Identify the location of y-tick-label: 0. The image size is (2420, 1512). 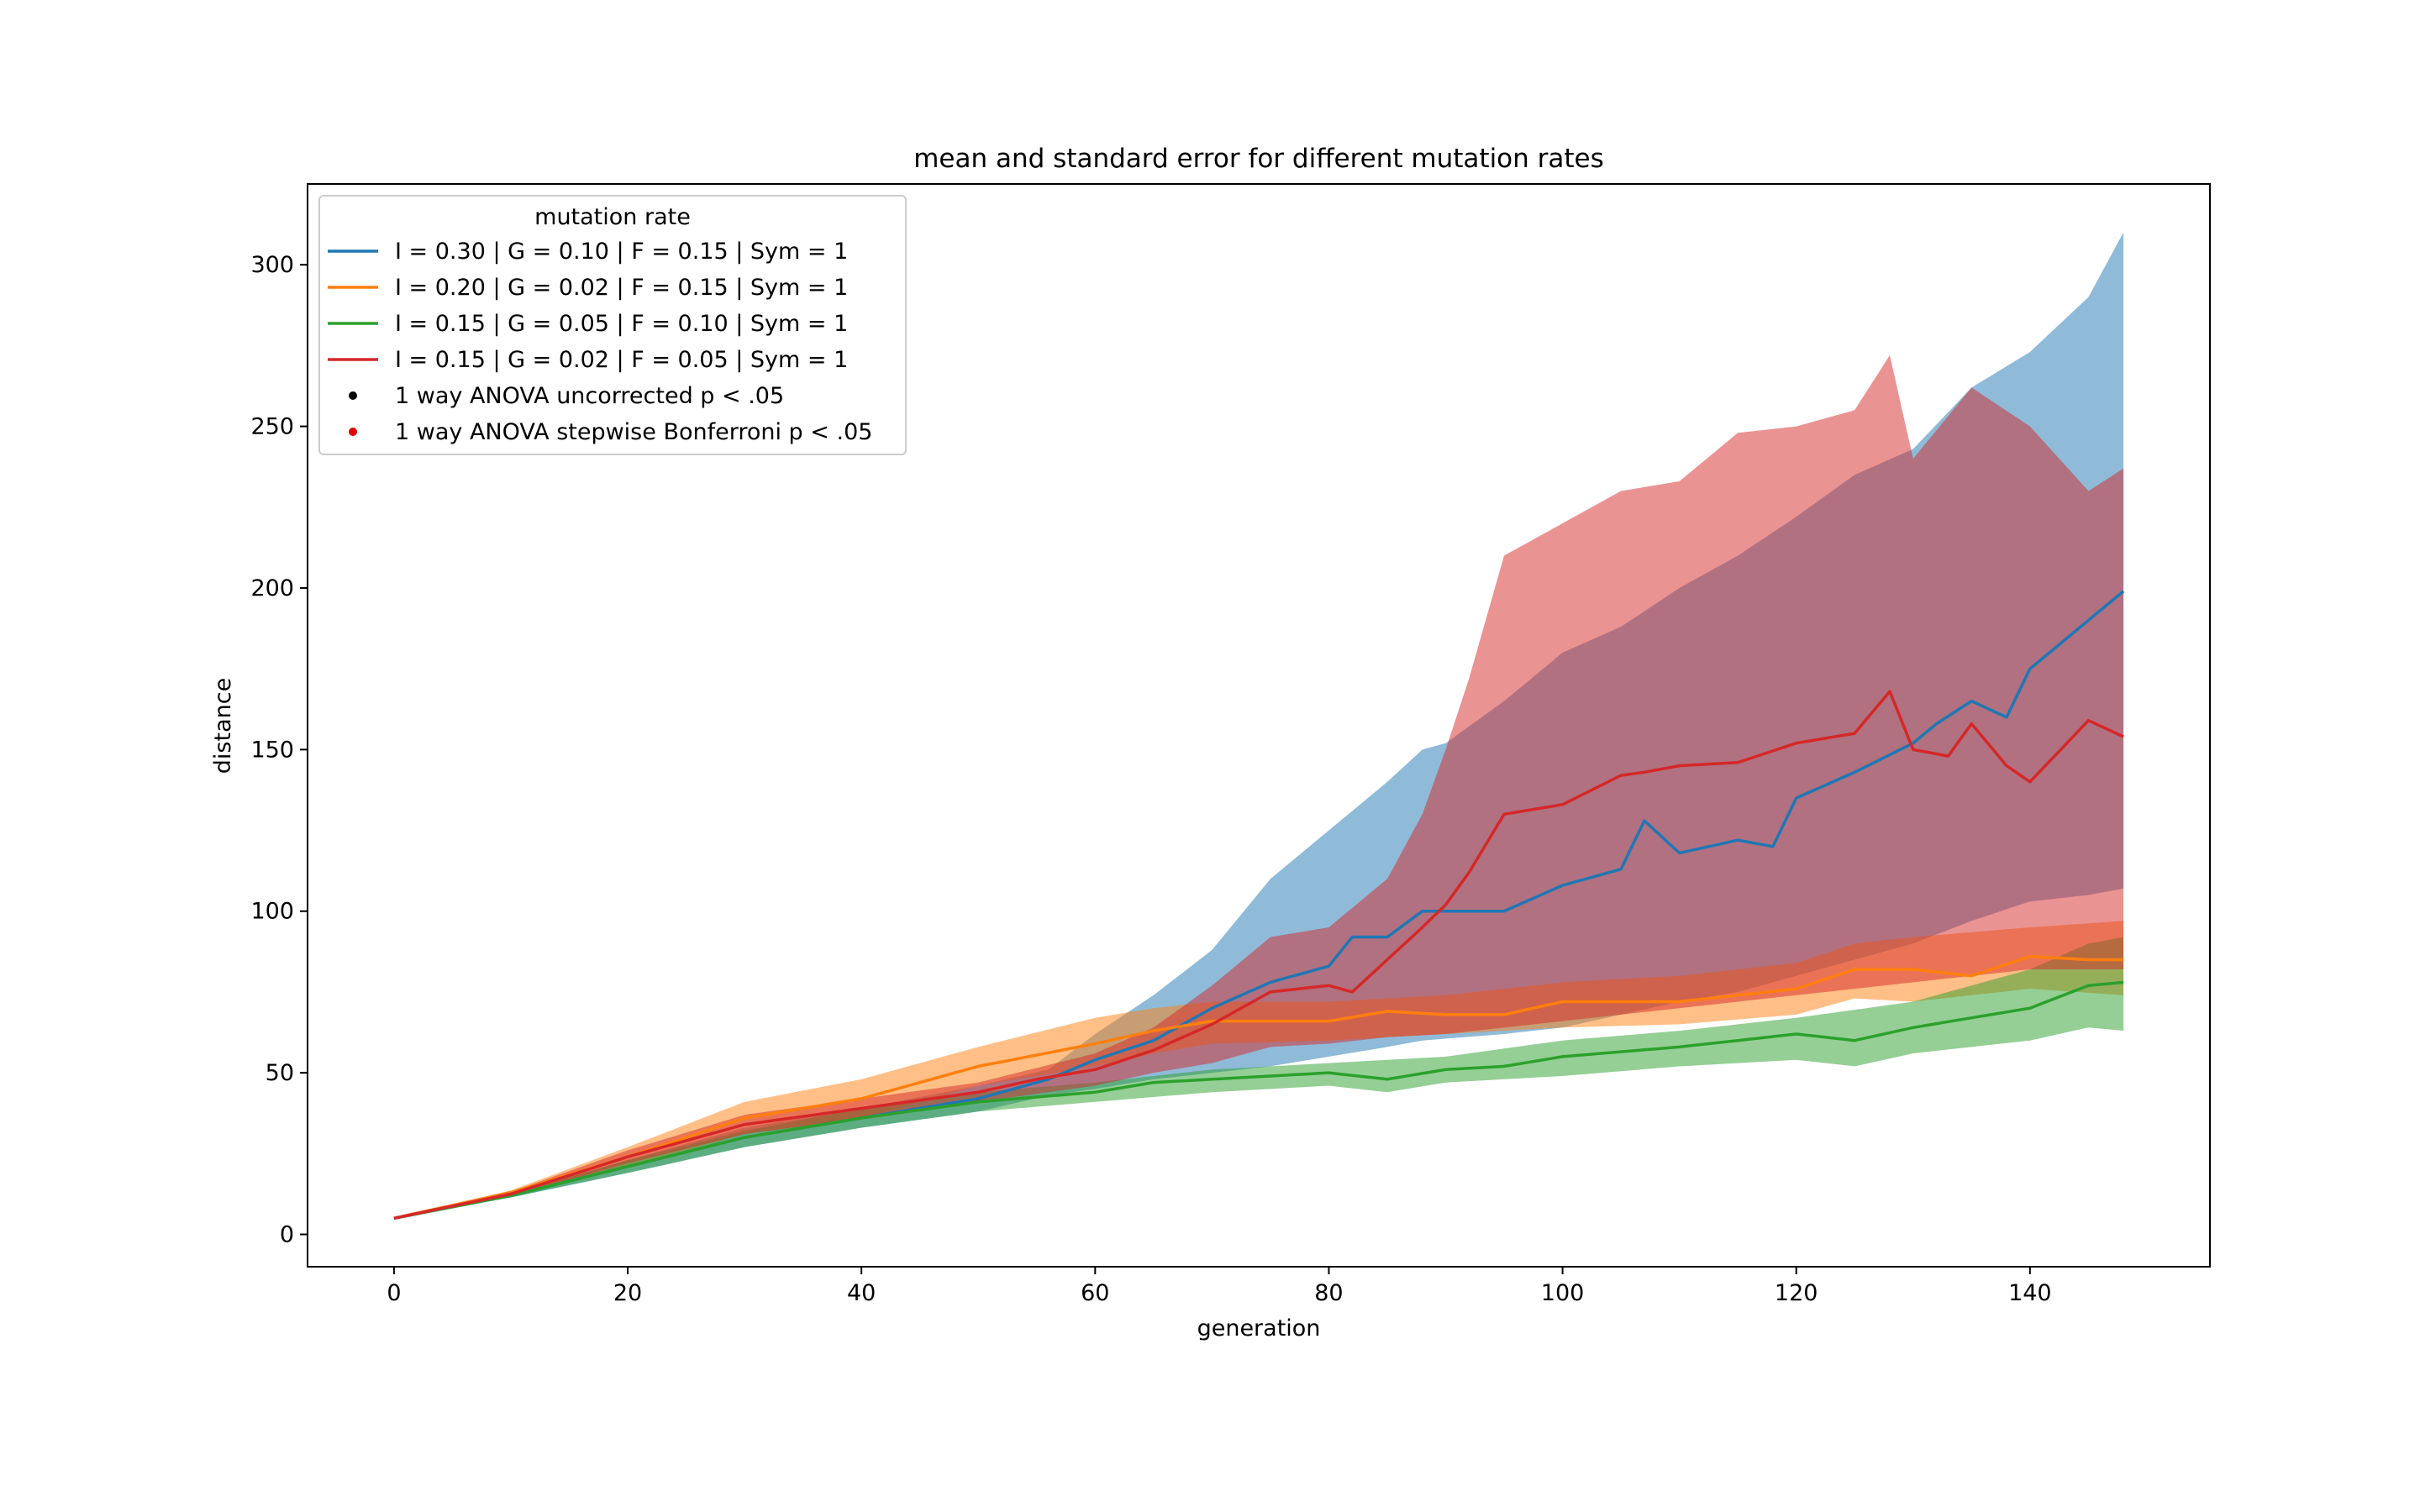
(287, 1235).